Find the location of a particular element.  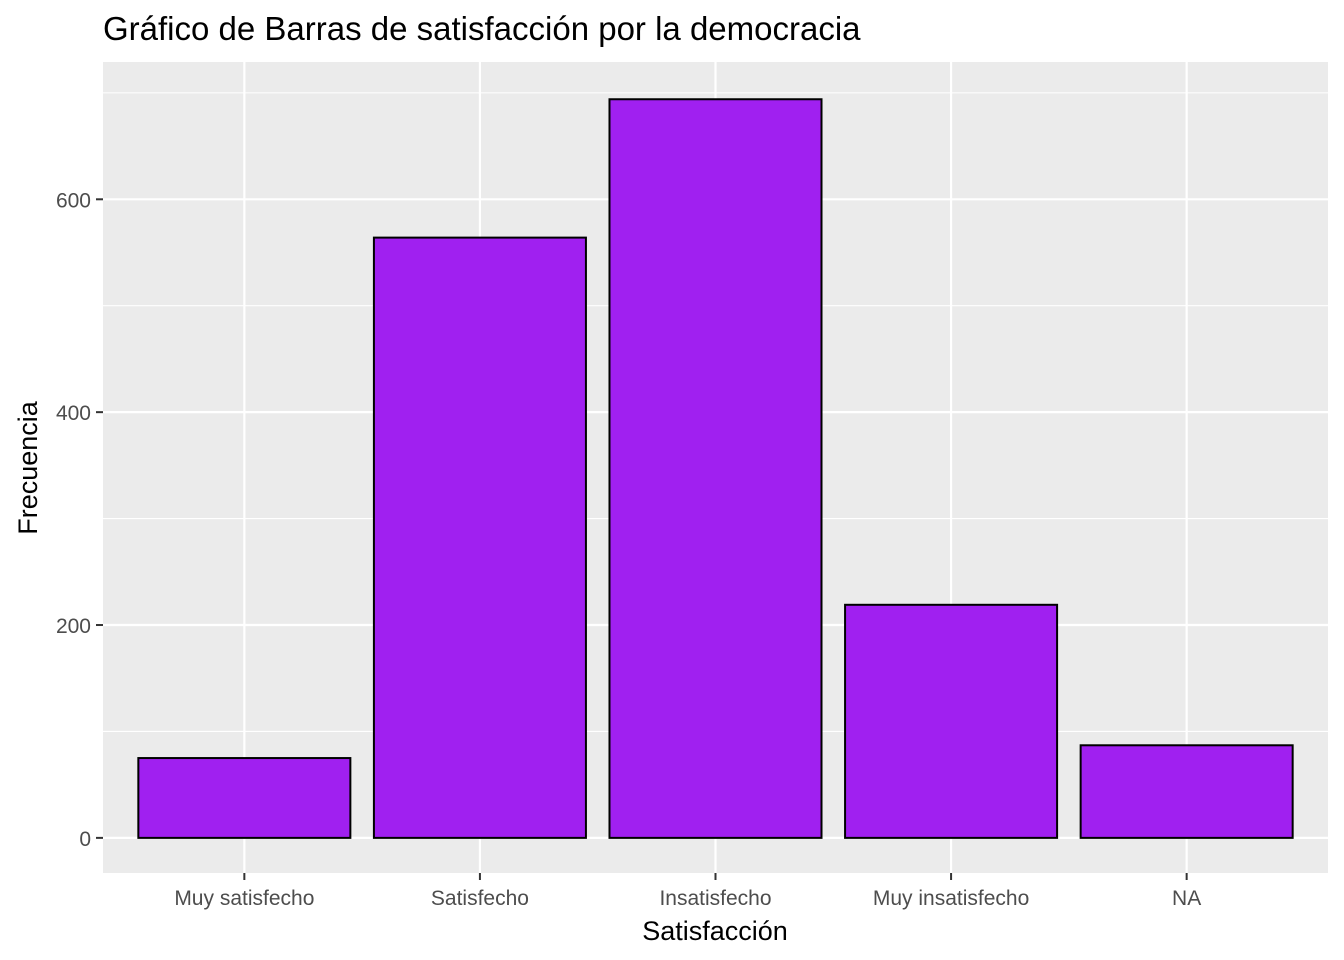

x-axis-label: Satisfacción is located at coordinates (715, 931).